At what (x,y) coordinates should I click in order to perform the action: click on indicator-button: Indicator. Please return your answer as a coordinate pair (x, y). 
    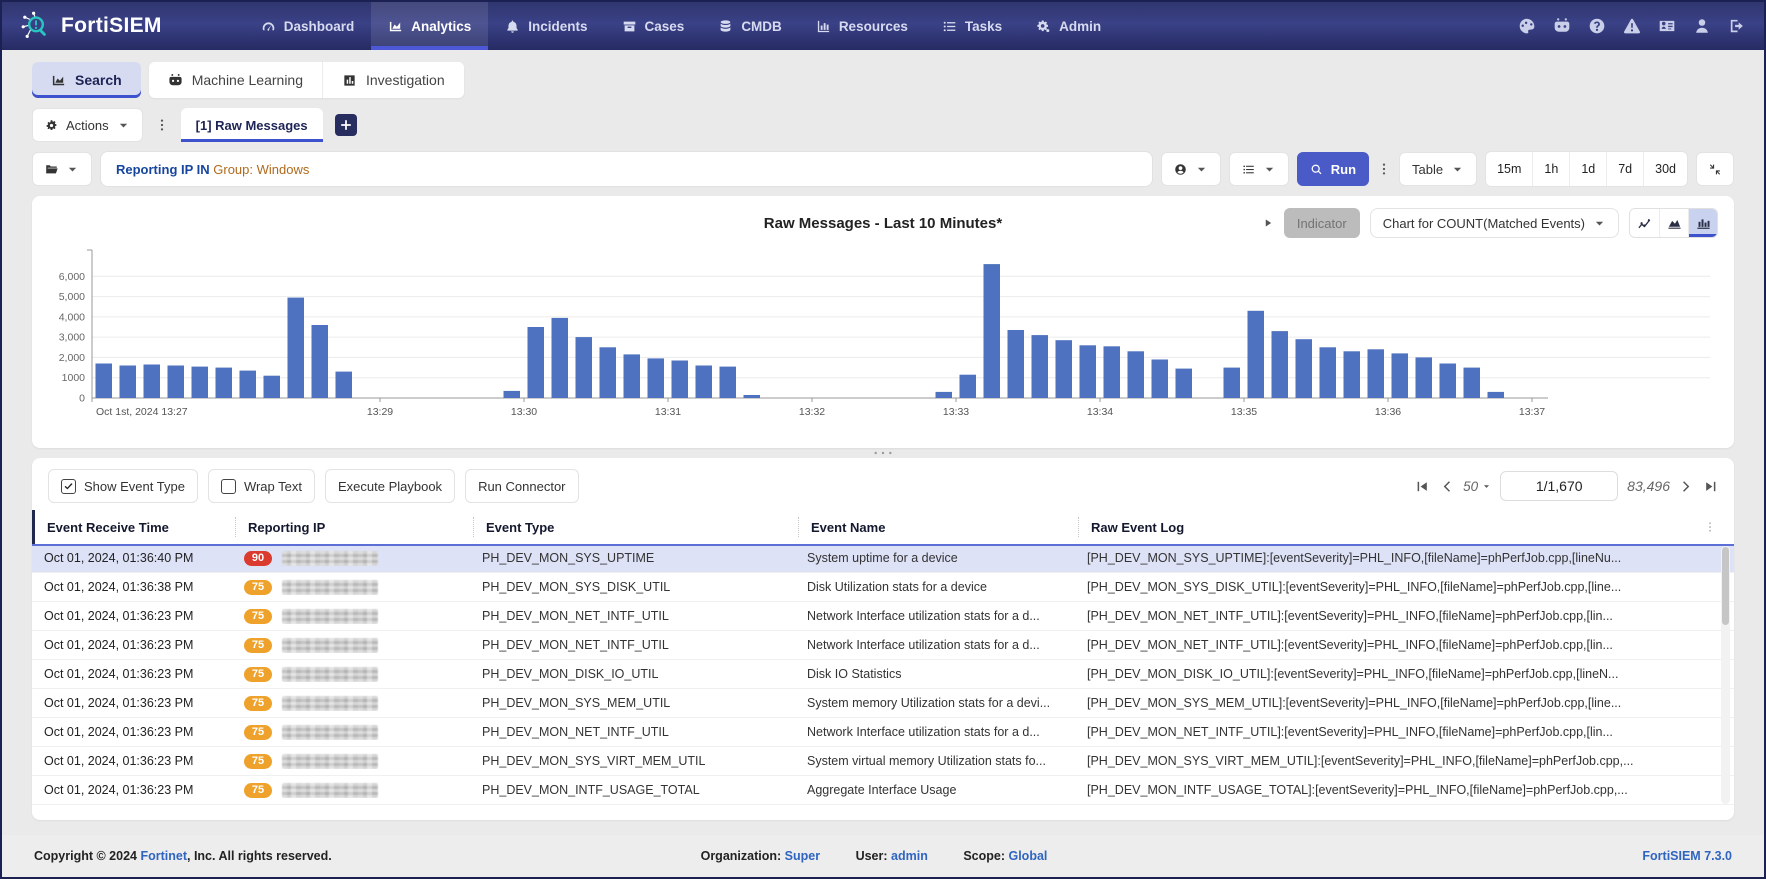
    Looking at the image, I should click on (1321, 223).